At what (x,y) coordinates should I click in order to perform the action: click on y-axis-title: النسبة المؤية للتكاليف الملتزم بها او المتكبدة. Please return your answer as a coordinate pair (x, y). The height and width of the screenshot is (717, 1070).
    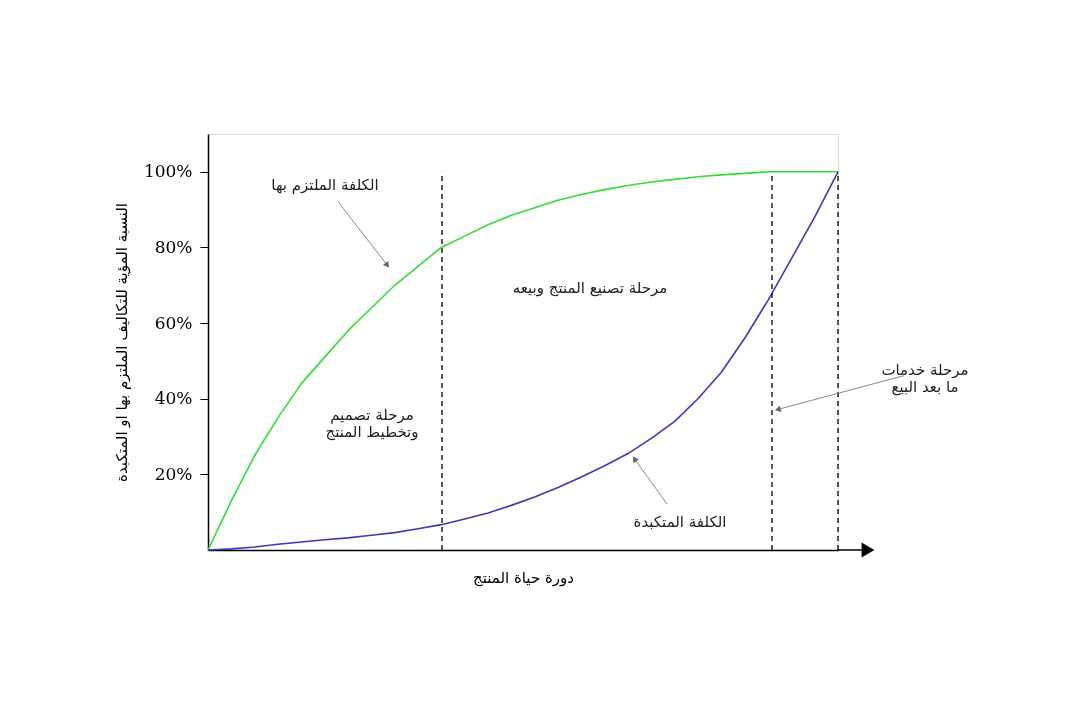
    Looking at the image, I should click on (121, 342).